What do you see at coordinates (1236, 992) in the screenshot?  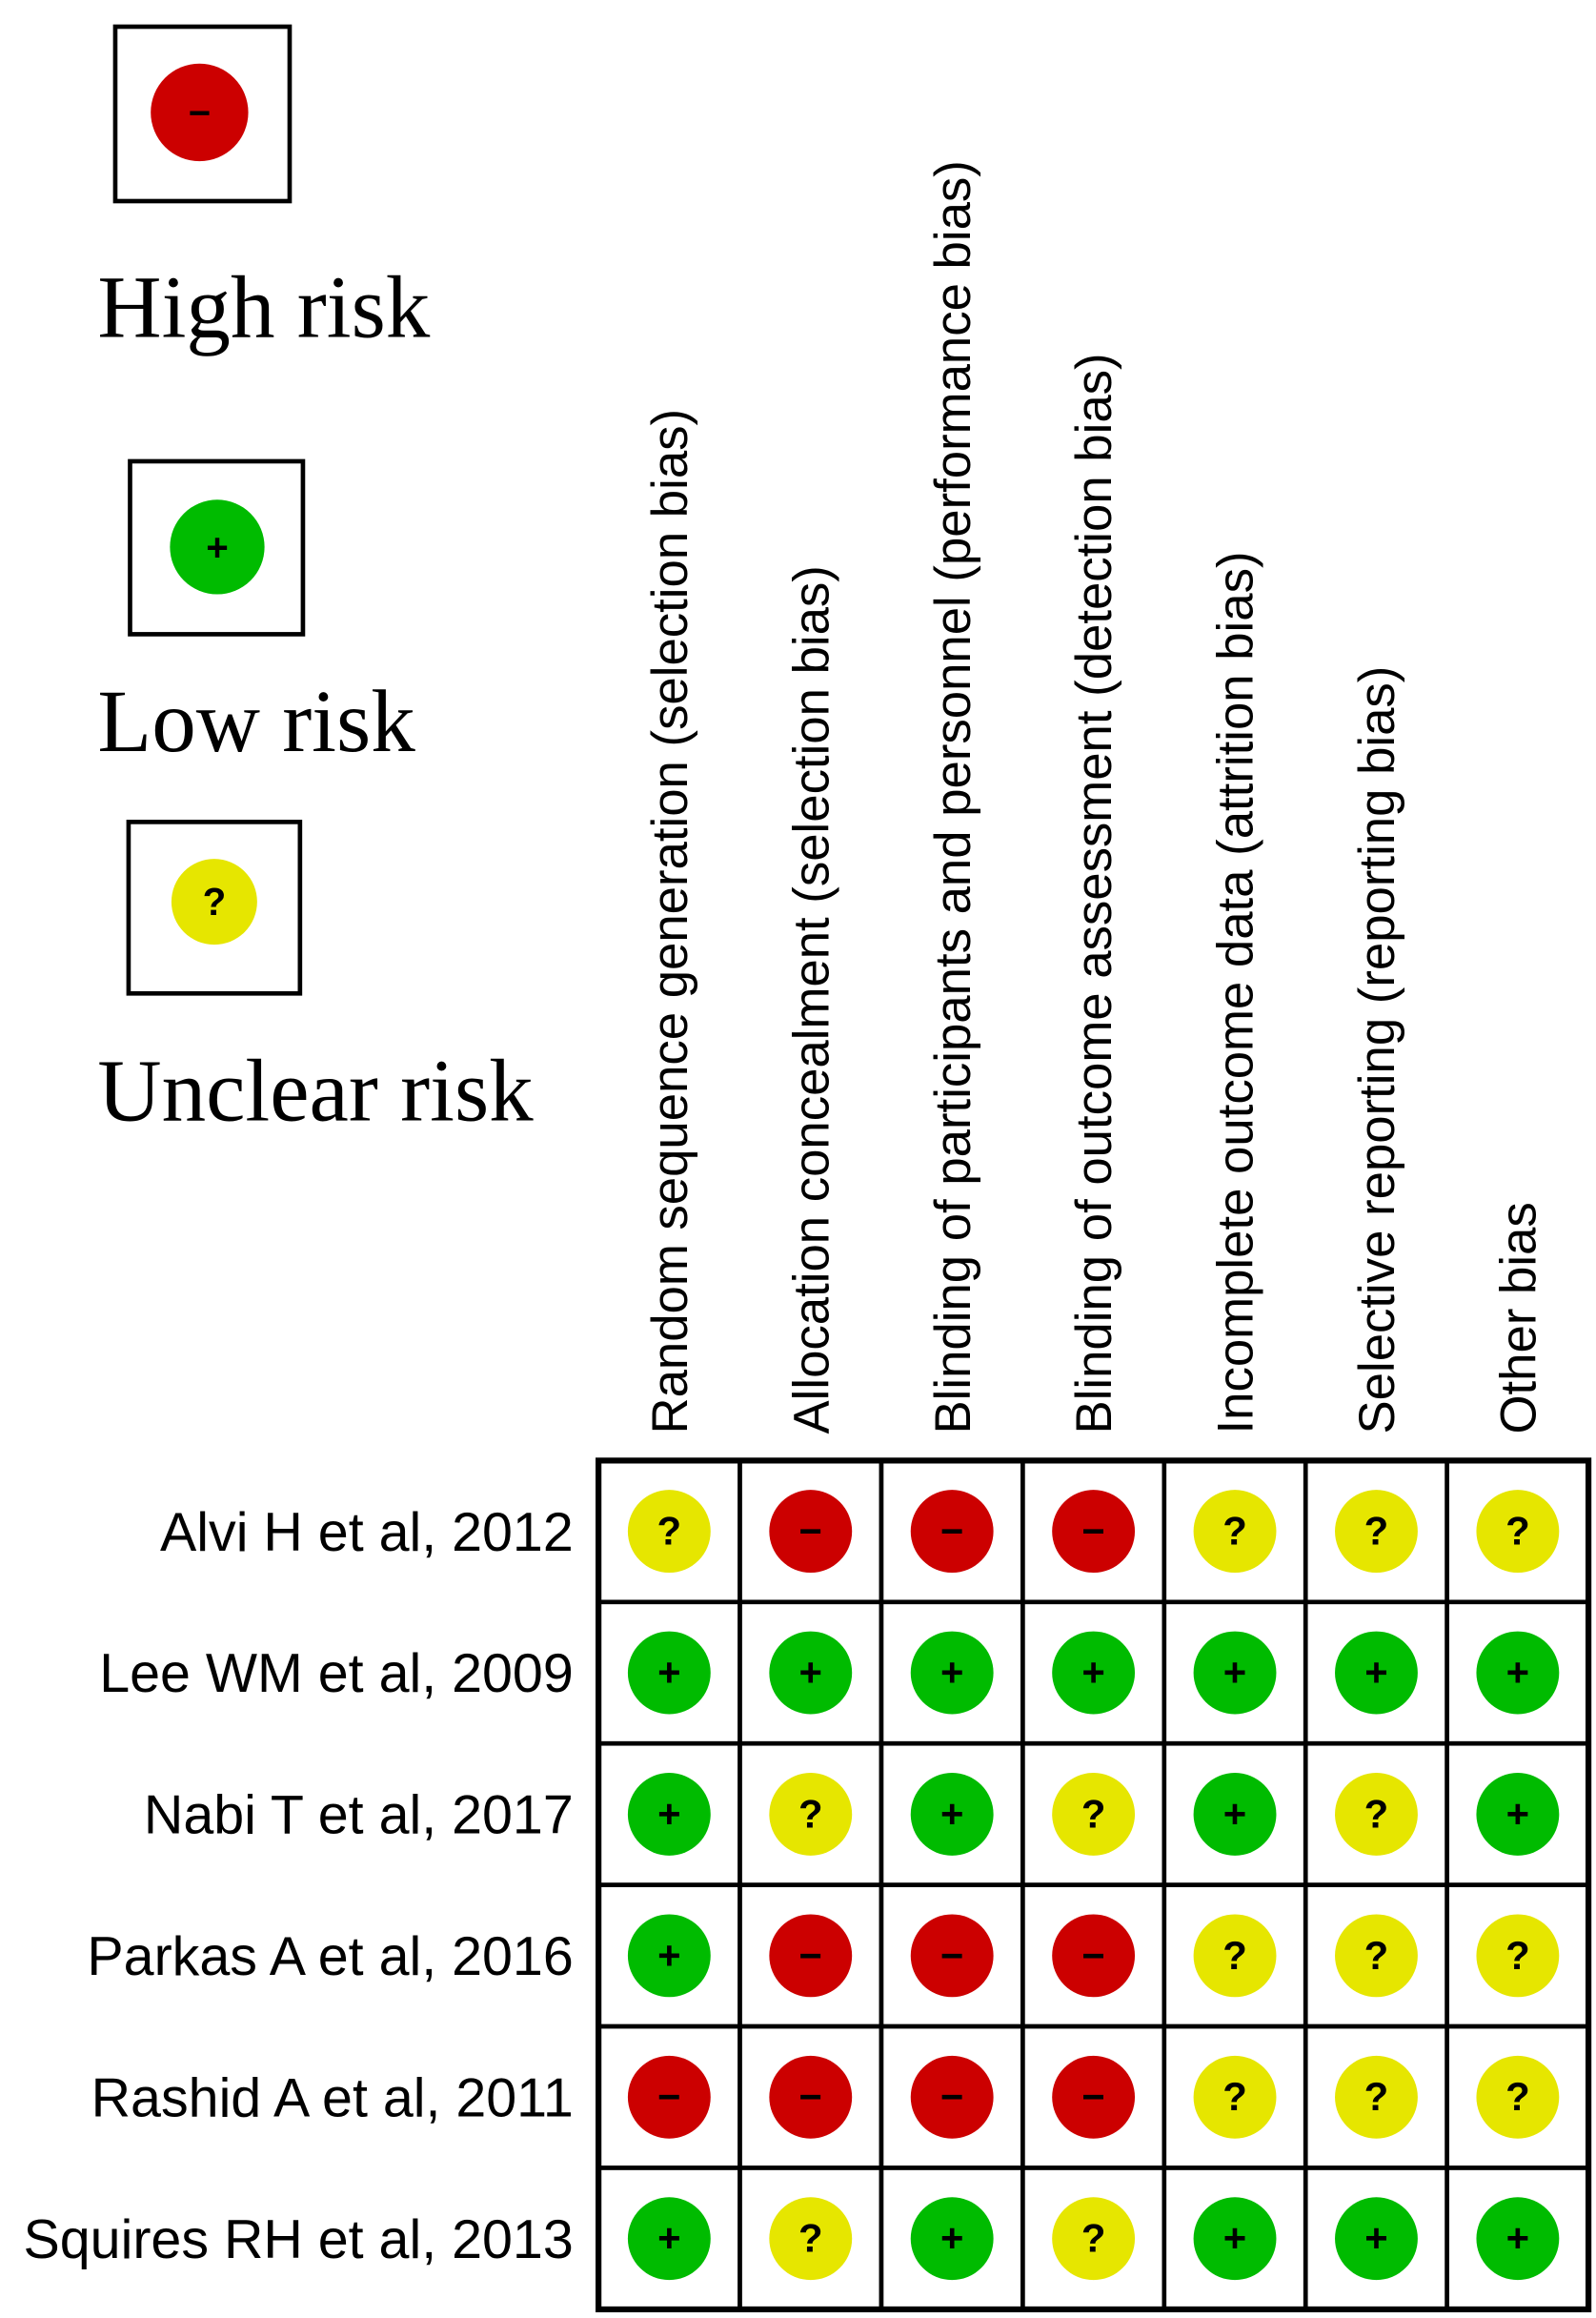 I see `column-header: Incomplete outcome data (attrition bias)` at bounding box center [1236, 992].